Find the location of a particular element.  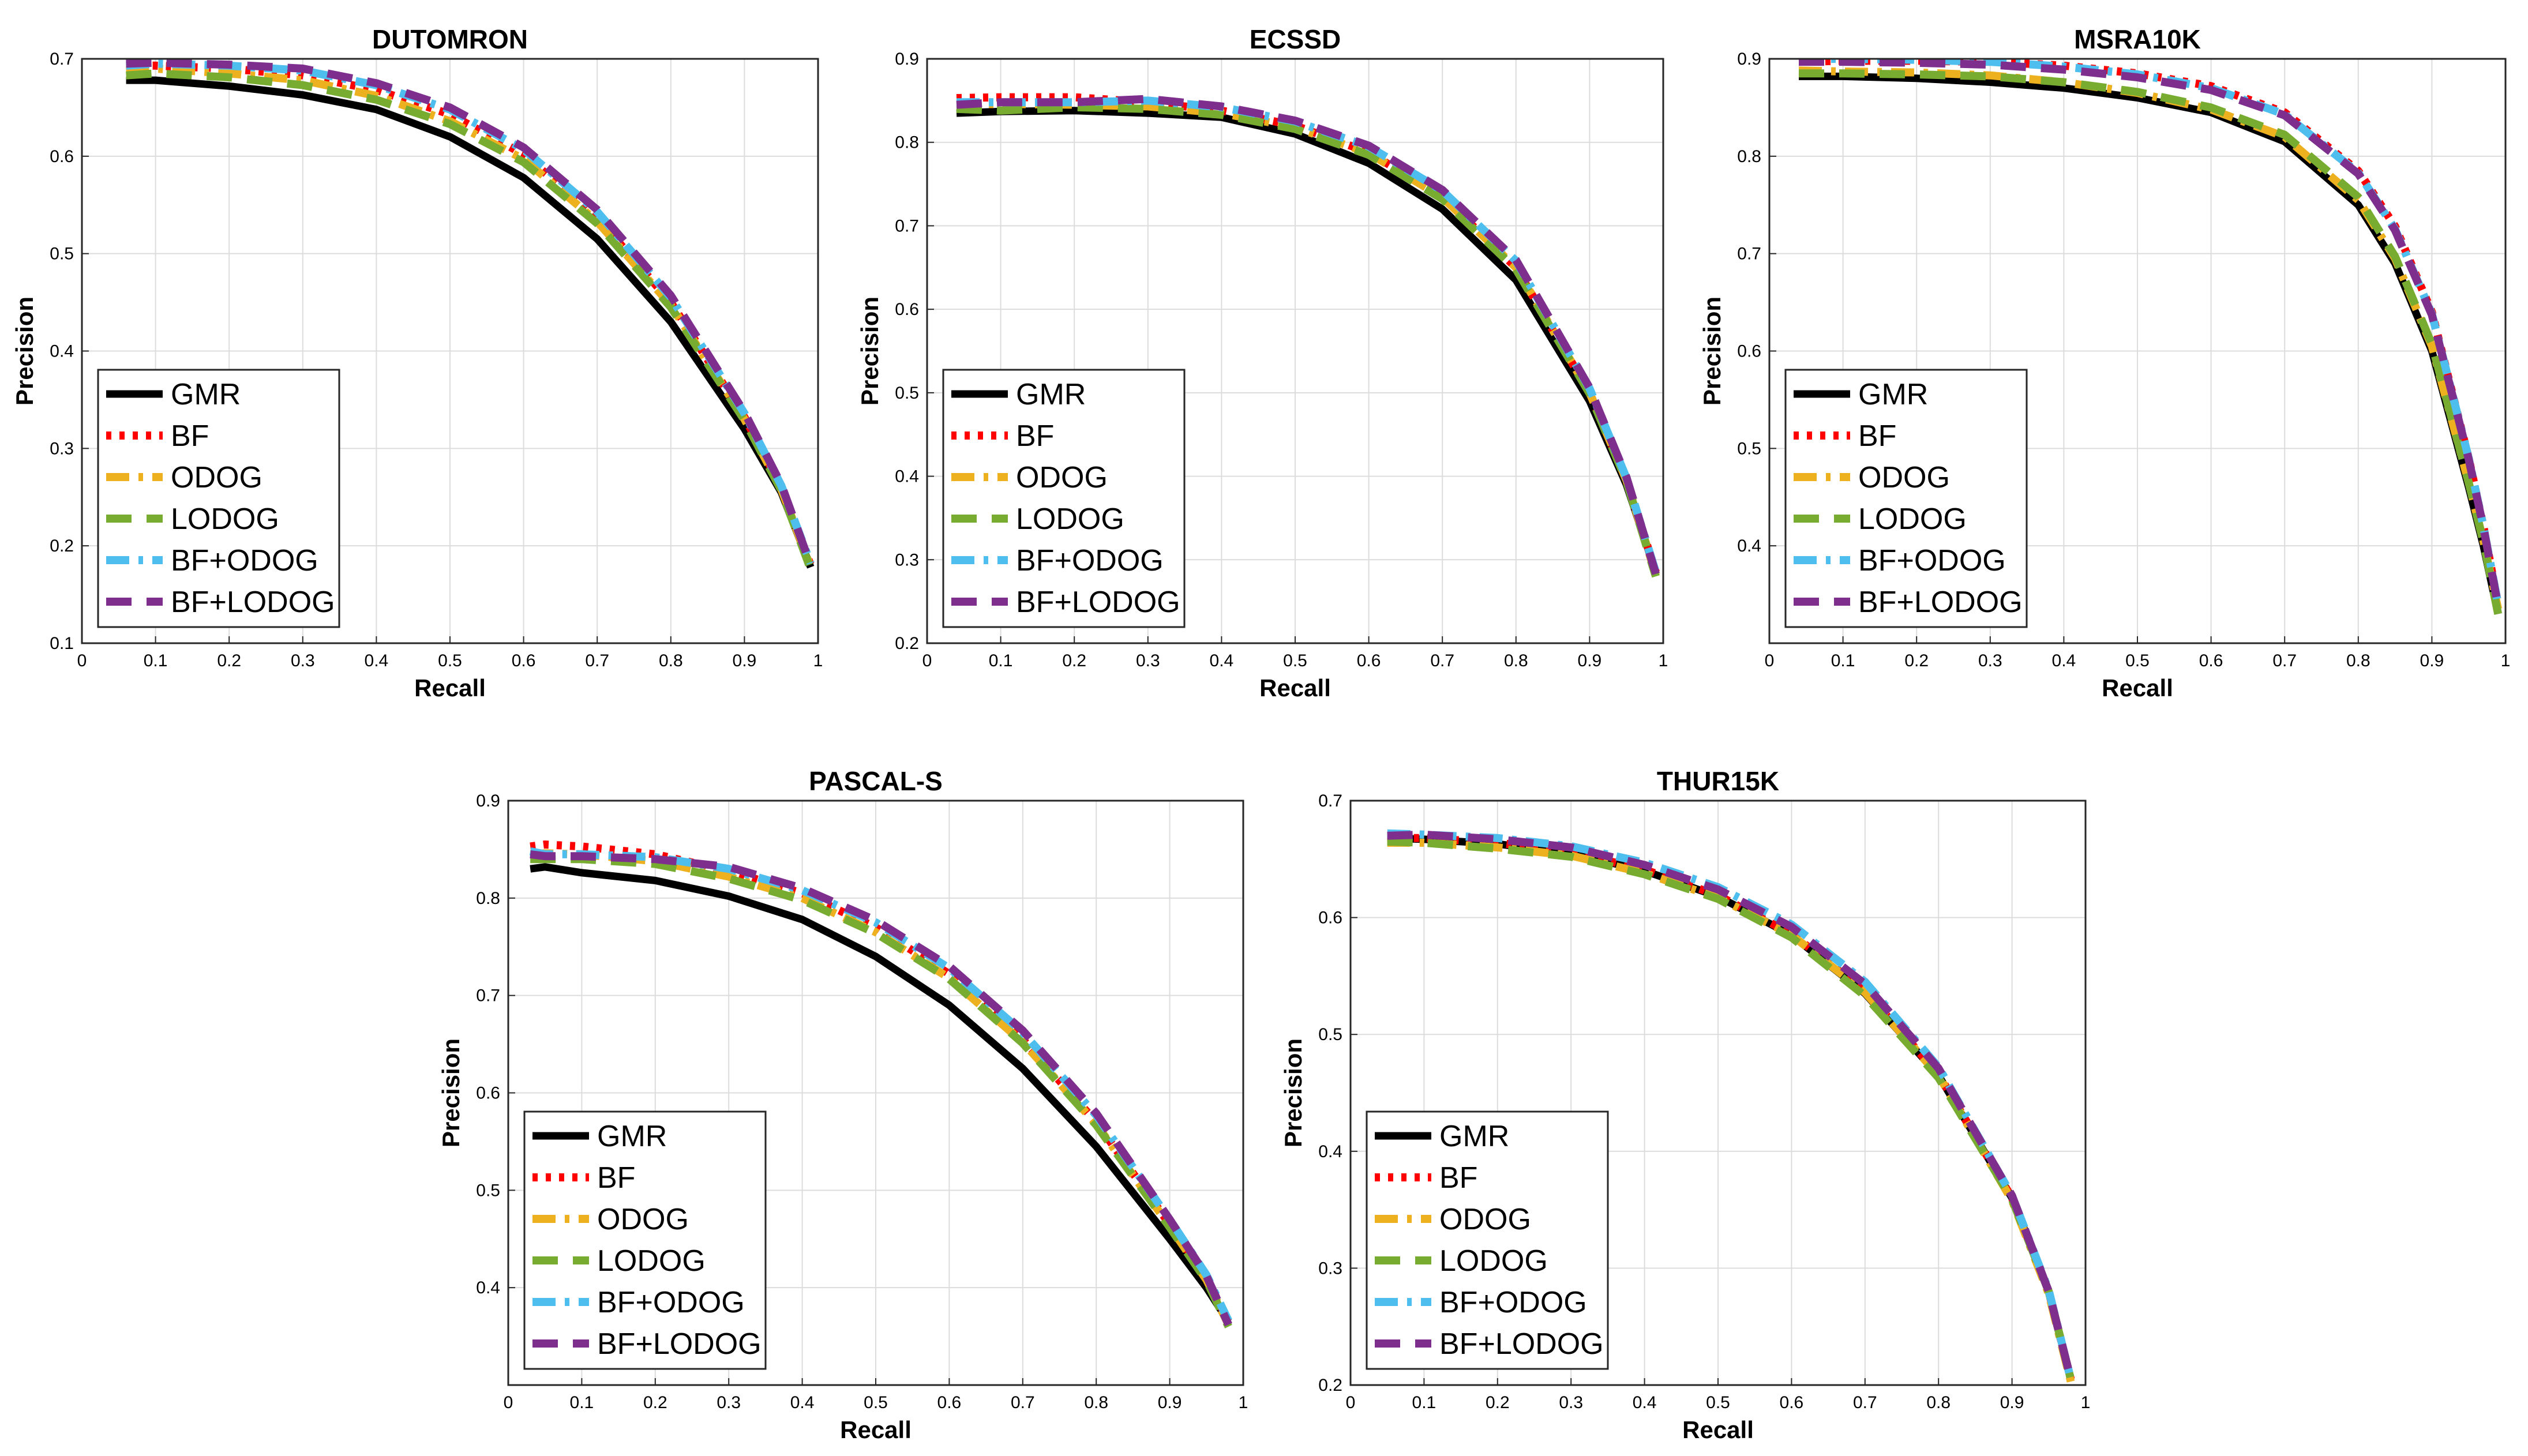

chart-title: MSRA10K is located at coordinates (2137, 39).